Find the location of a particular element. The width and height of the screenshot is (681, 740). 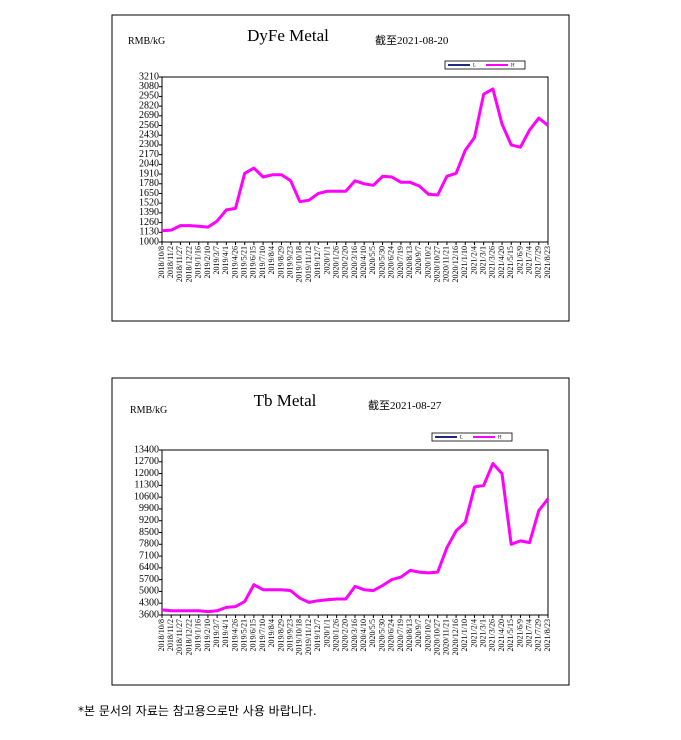

x-tick-label: 2019/8/29 is located at coordinates (280, 635).